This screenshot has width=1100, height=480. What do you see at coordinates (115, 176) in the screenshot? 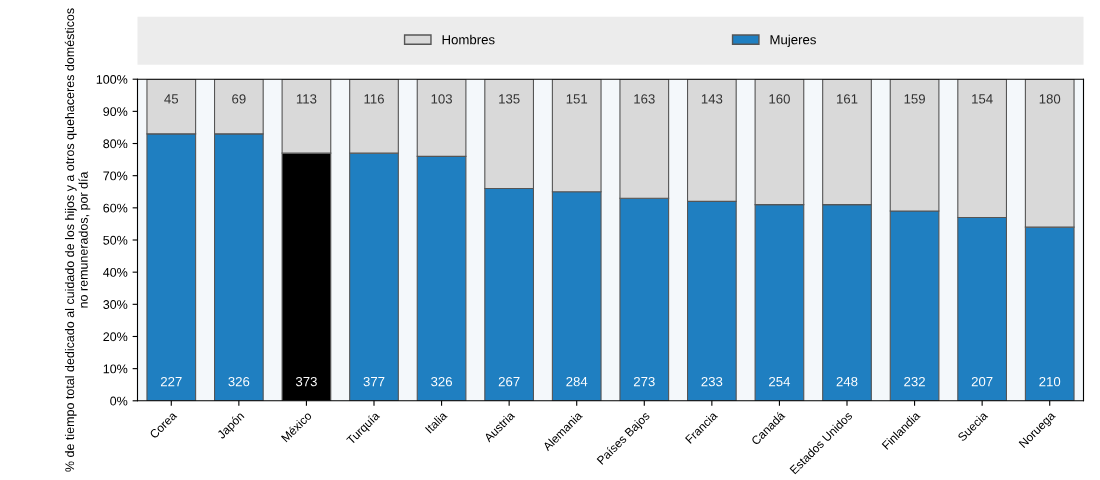
I see `y-tick-label: 70%` at bounding box center [115, 176].